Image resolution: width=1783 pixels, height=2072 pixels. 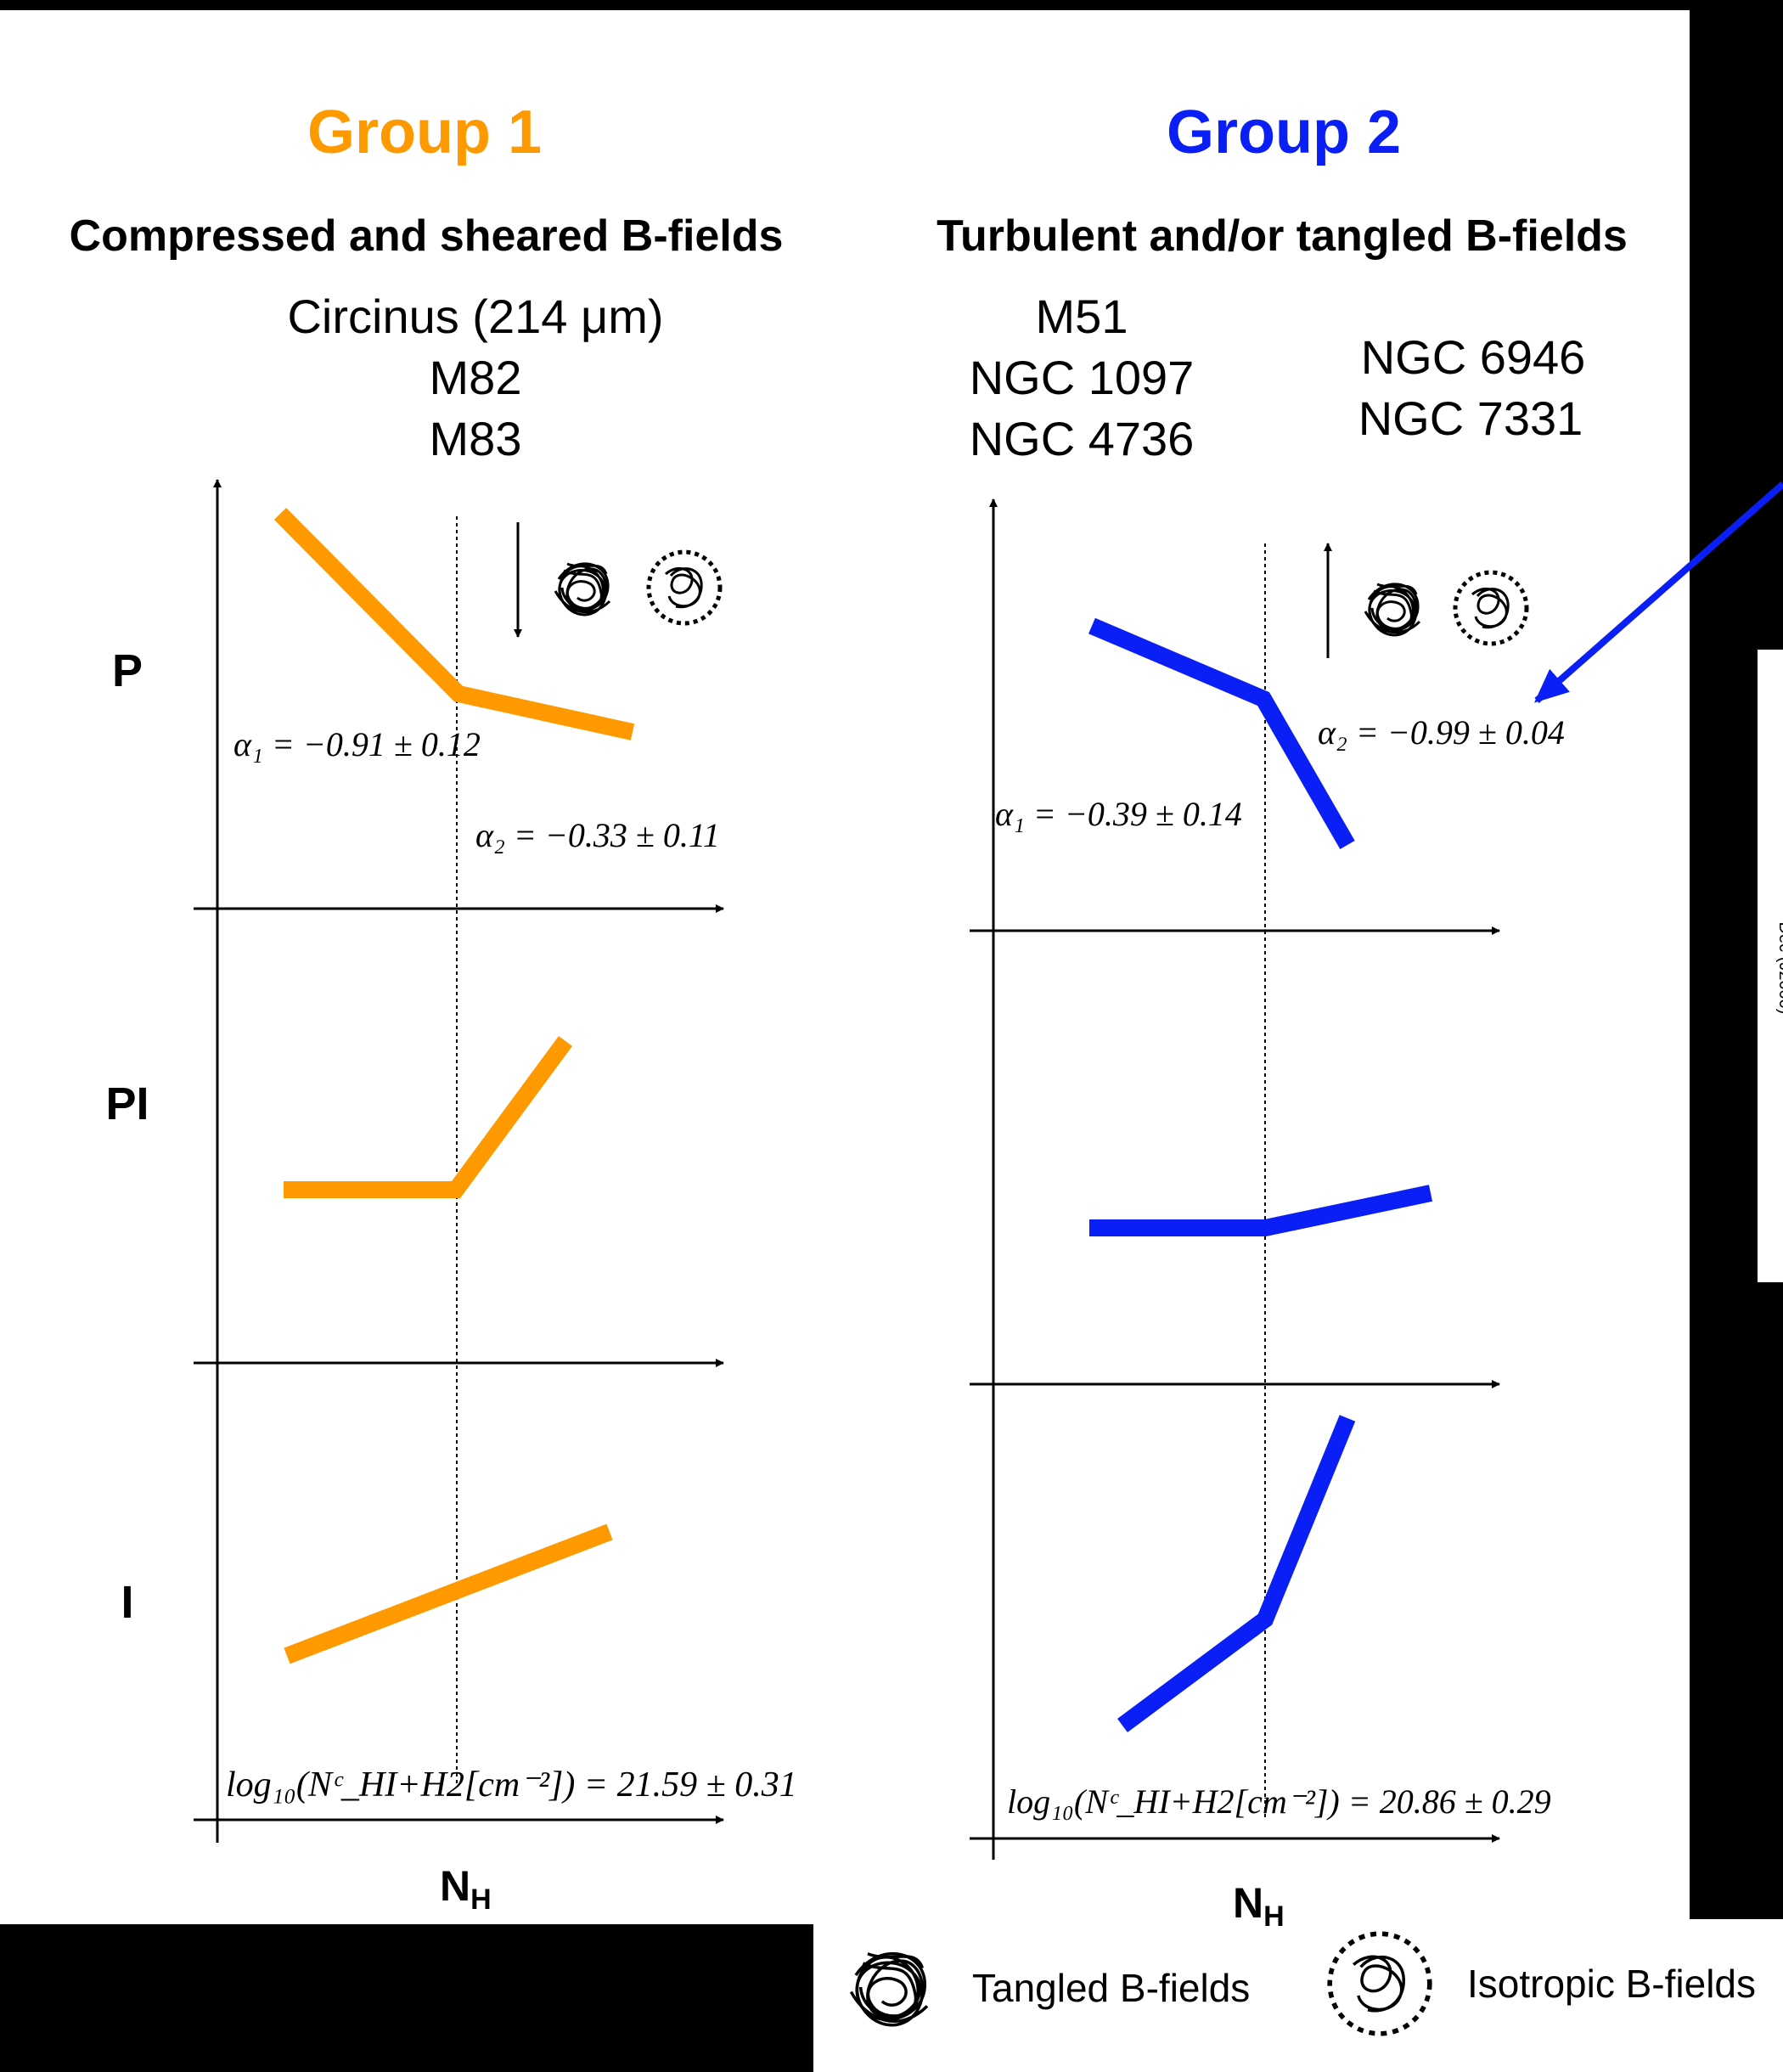 I want to click on group1-i-curve, so click(x=449, y=1594).